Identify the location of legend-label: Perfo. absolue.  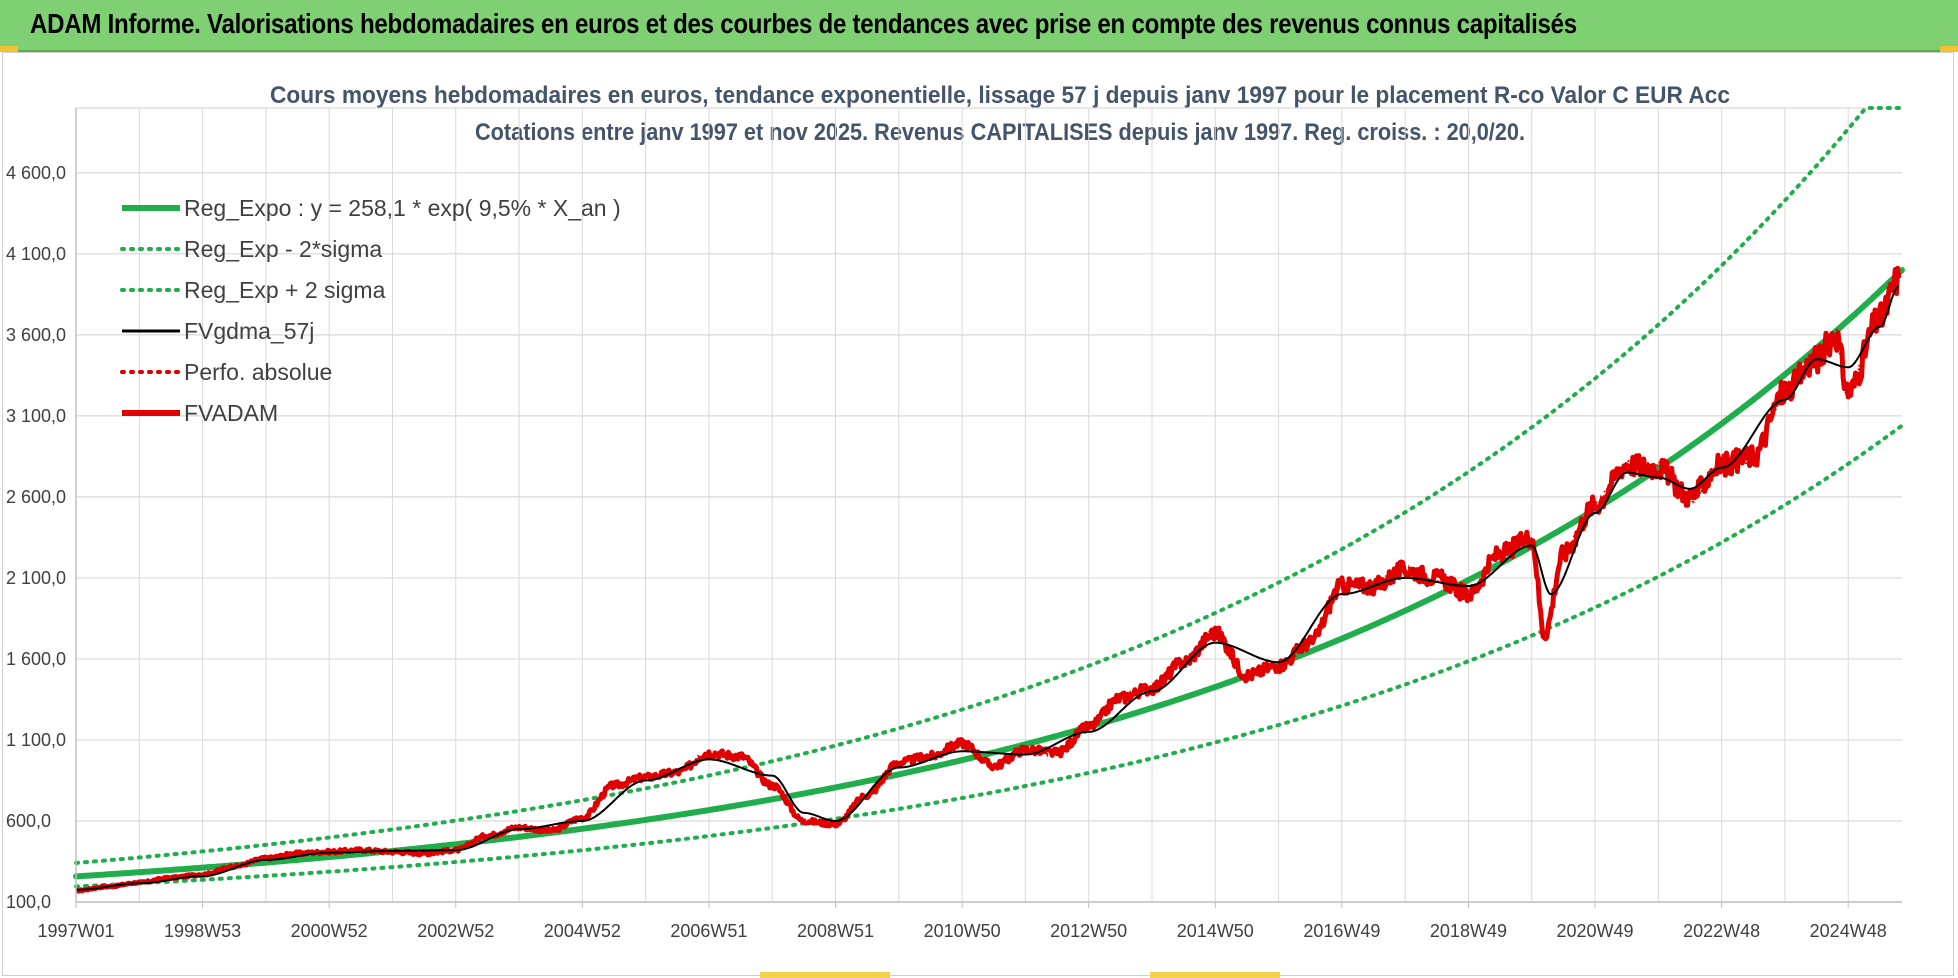
(258, 372).